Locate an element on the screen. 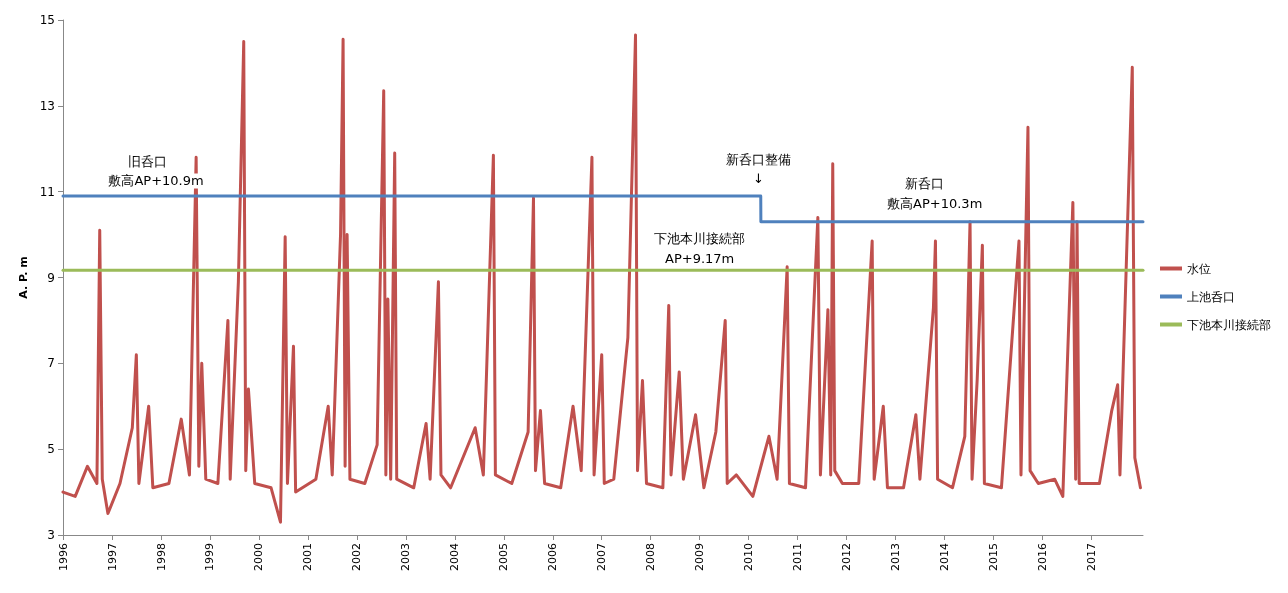  annotation: AP+9.17m is located at coordinates (700, 258).